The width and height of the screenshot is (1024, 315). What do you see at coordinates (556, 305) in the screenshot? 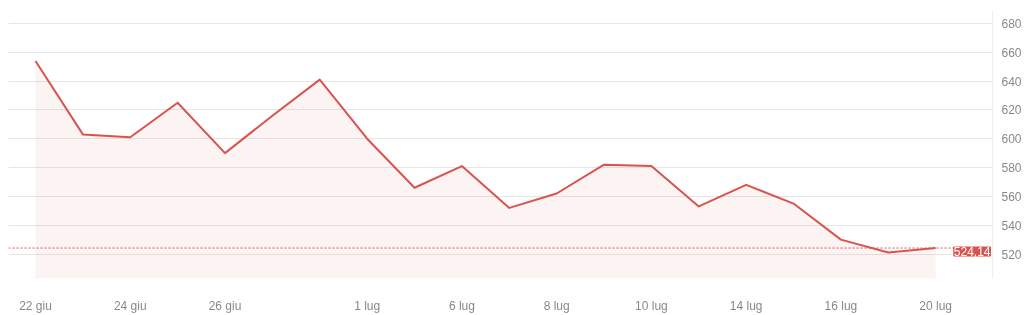
I see `x-tick-label: 8 lug` at bounding box center [556, 305].